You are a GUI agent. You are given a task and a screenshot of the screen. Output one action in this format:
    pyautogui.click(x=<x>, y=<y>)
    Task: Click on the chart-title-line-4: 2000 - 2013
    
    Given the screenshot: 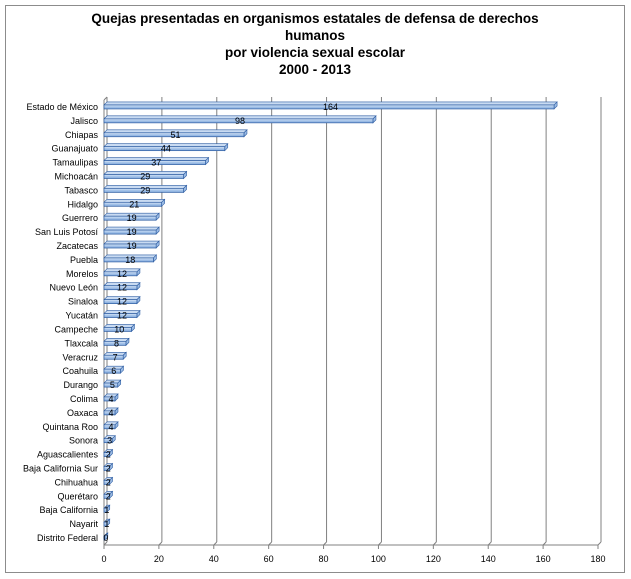 What is the action you would take?
    pyautogui.click(x=315, y=69)
    